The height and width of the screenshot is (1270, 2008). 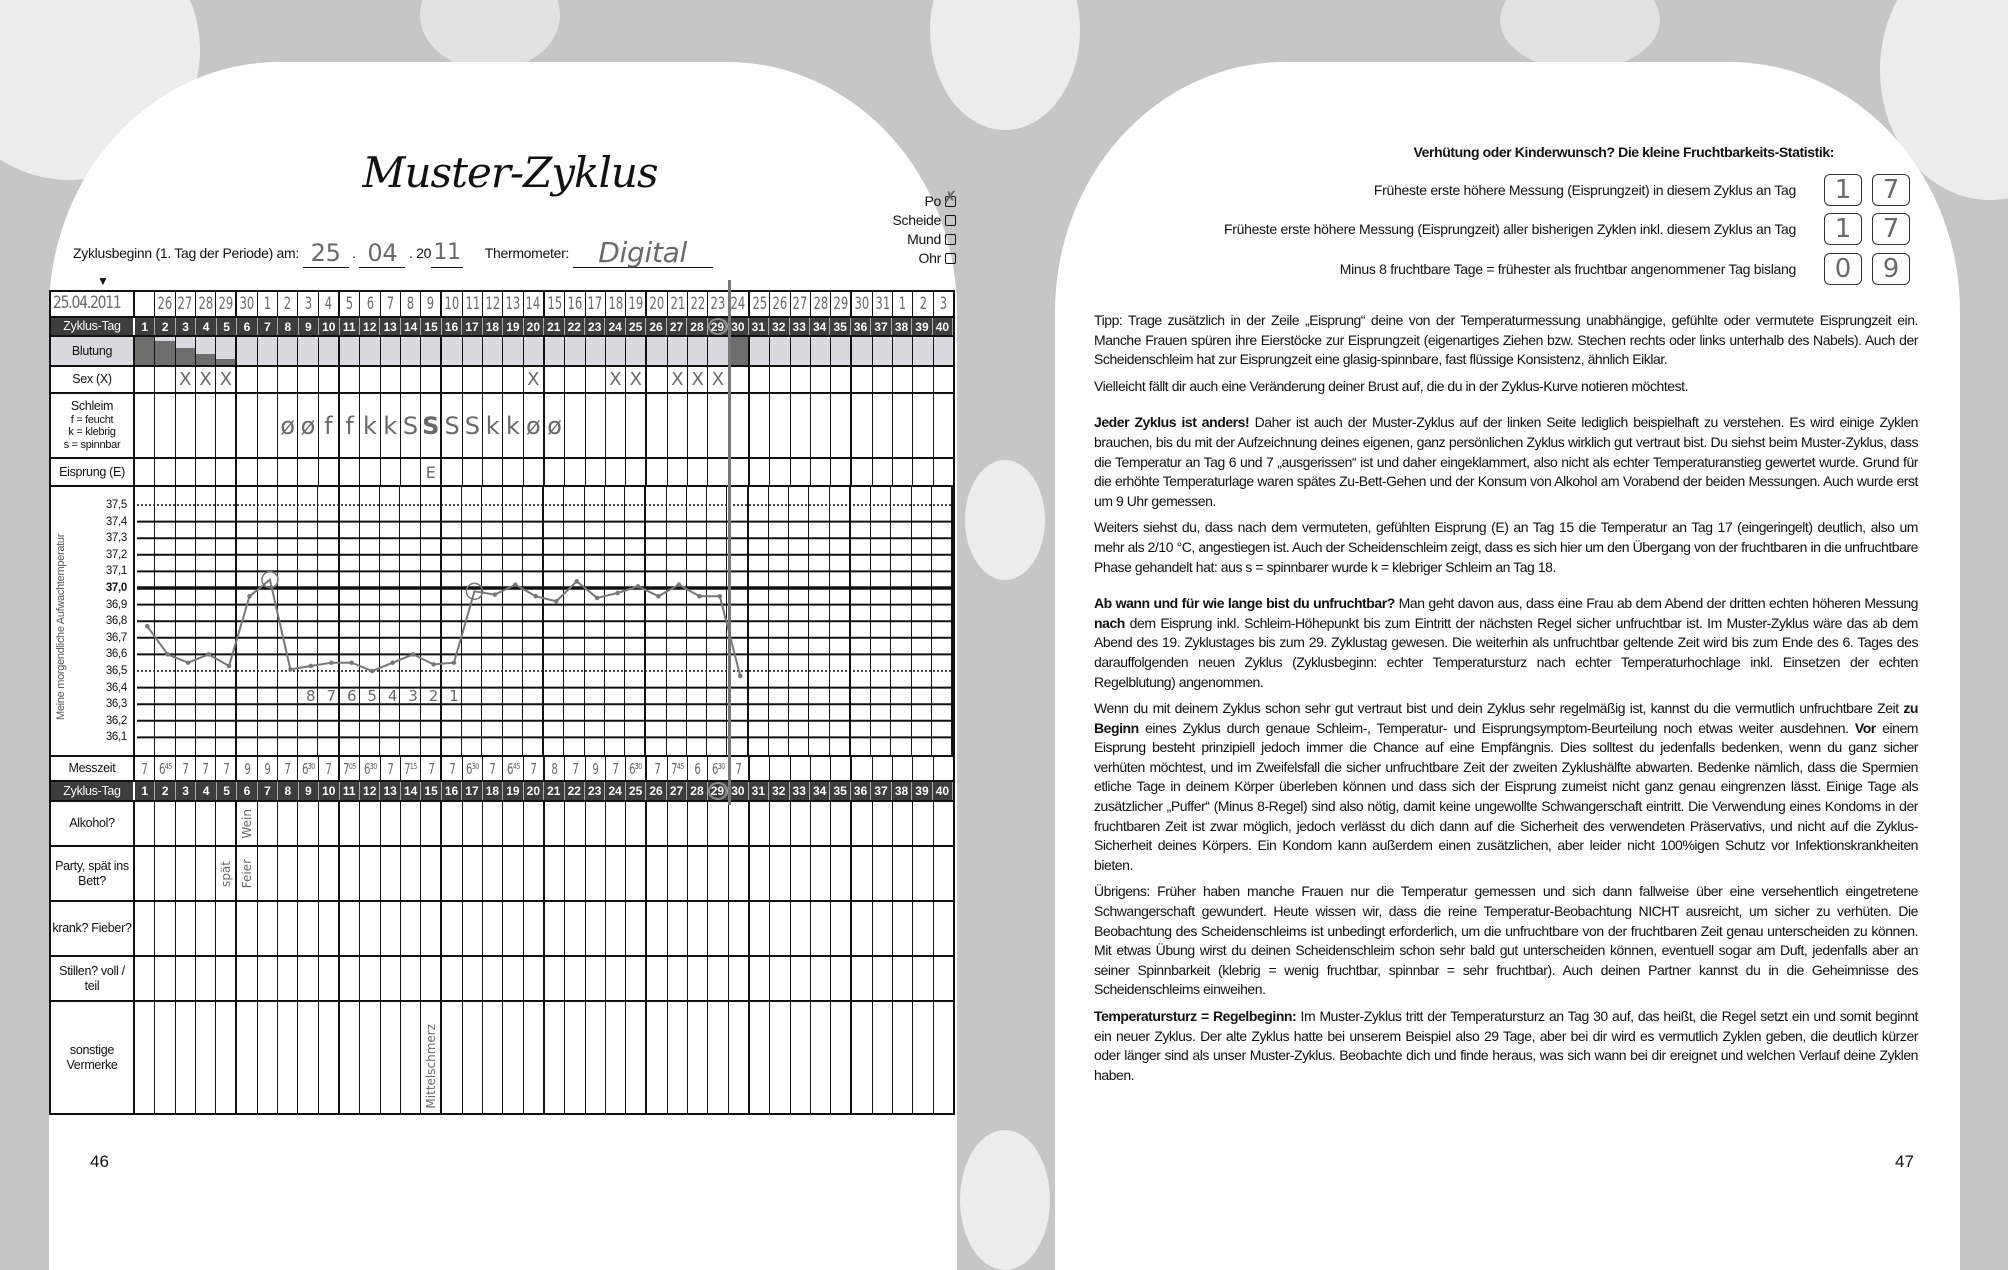 What do you see at coordinates (411, 425) in the screenshot?
I see `day-cell: S` at bounding box center [411, 425].